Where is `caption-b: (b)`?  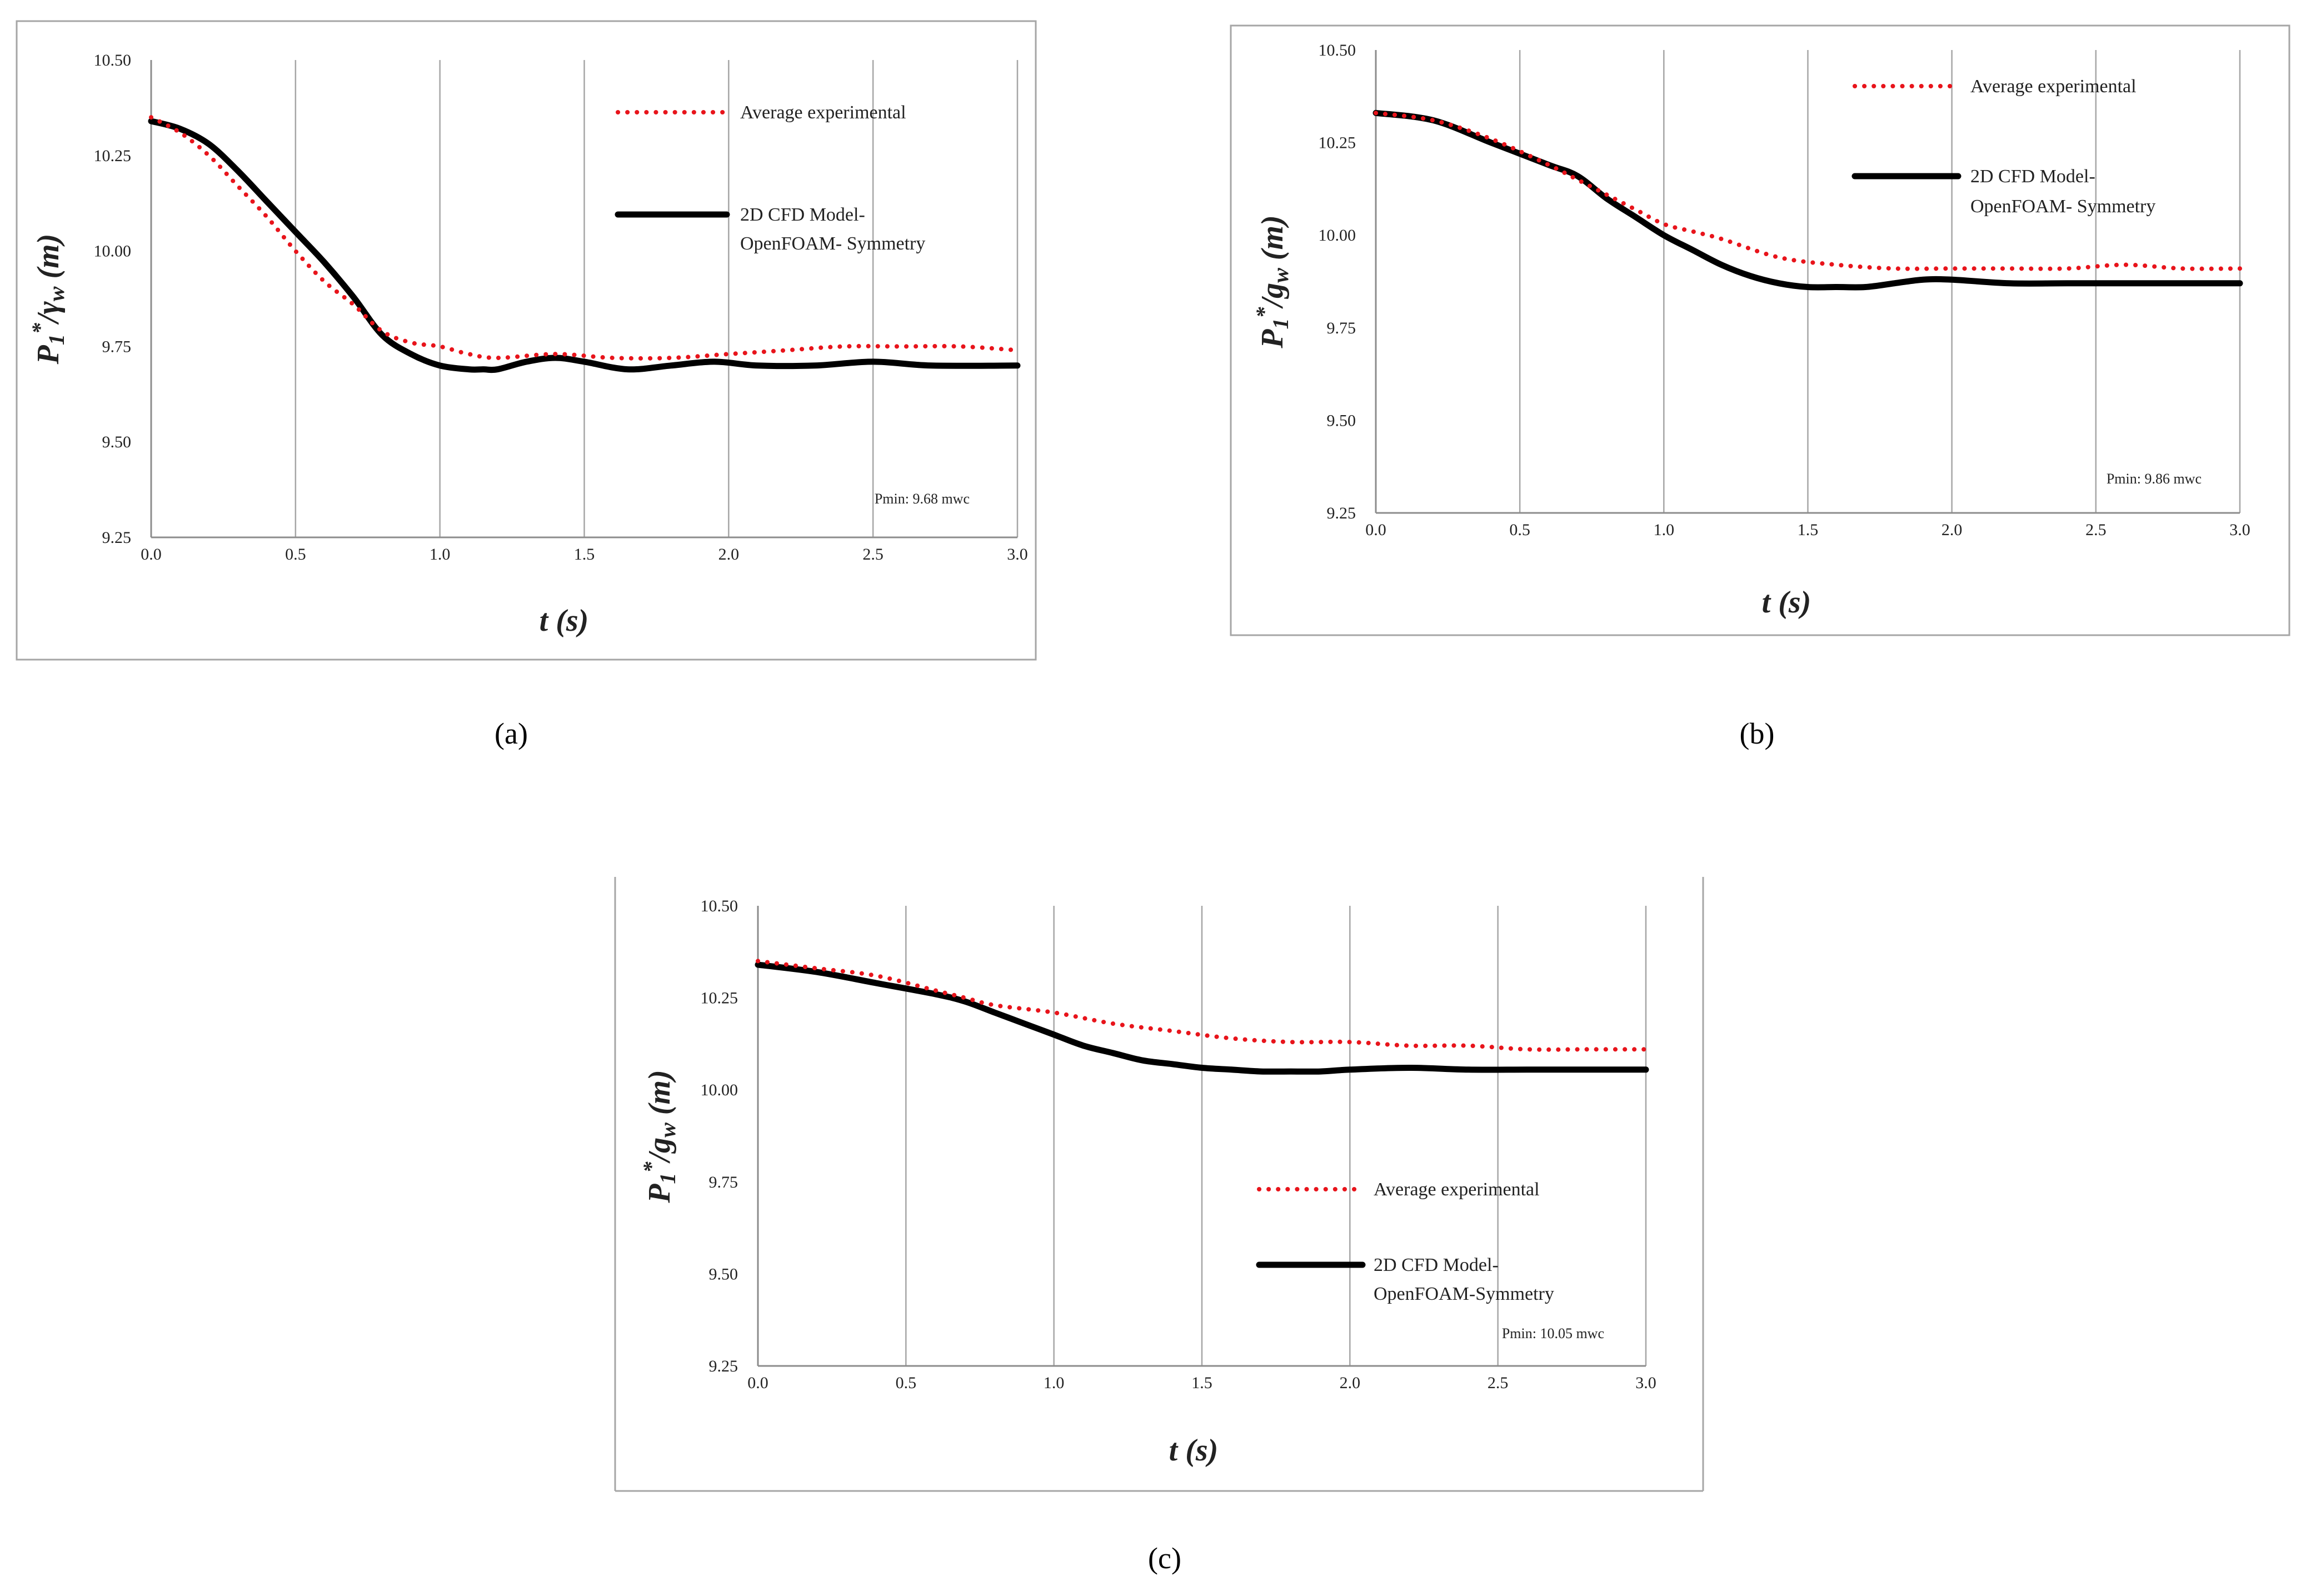 caption-b: (b) is located at coordinates (1757, 734).